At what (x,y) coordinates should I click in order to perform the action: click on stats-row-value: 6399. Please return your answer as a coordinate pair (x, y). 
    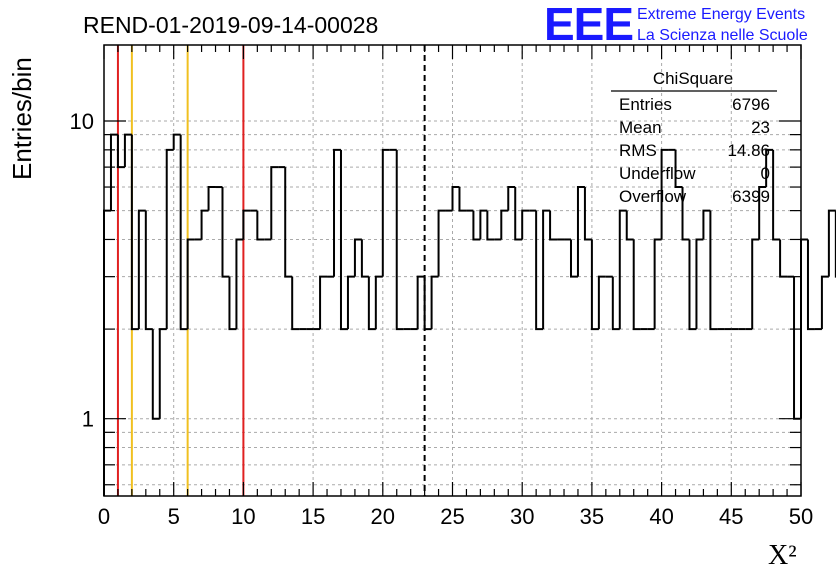
    Looking at the image, I should click on (751, 196).